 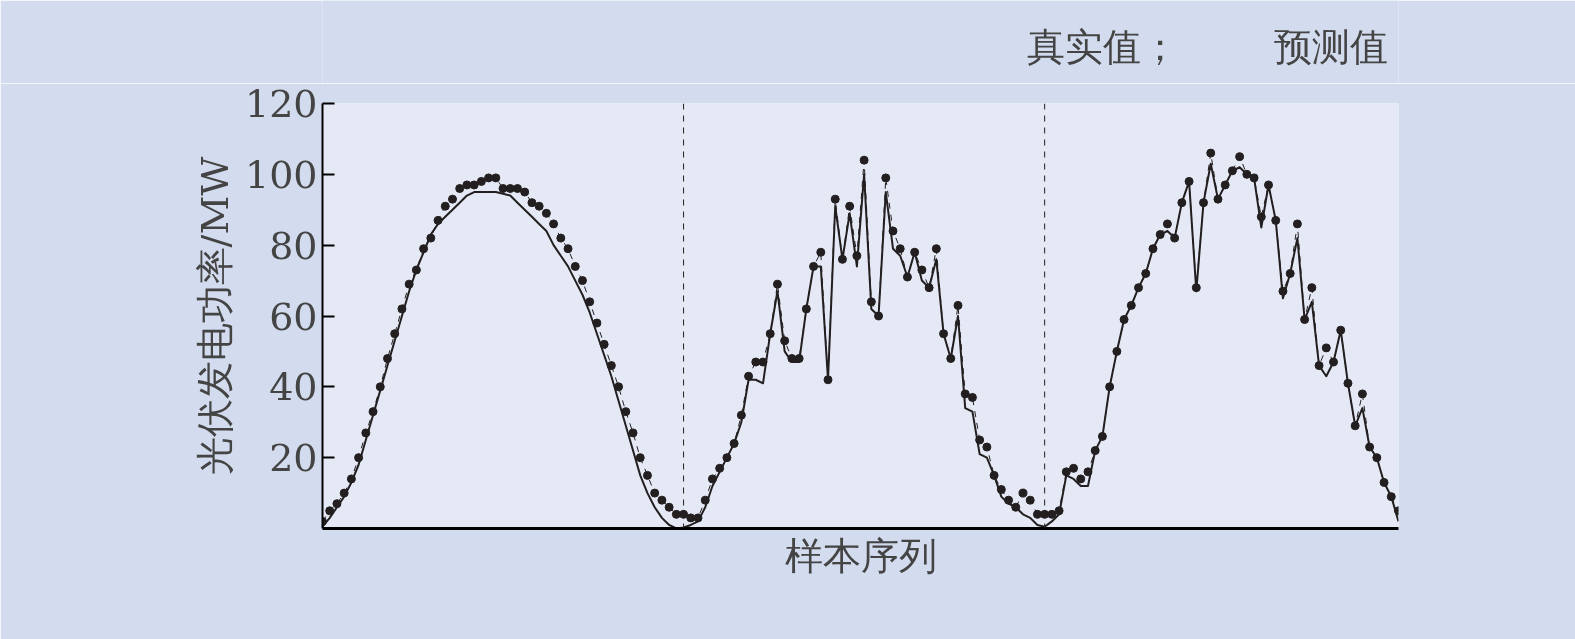 I want to click on text: 预测值, so click(x=1331, y=47).